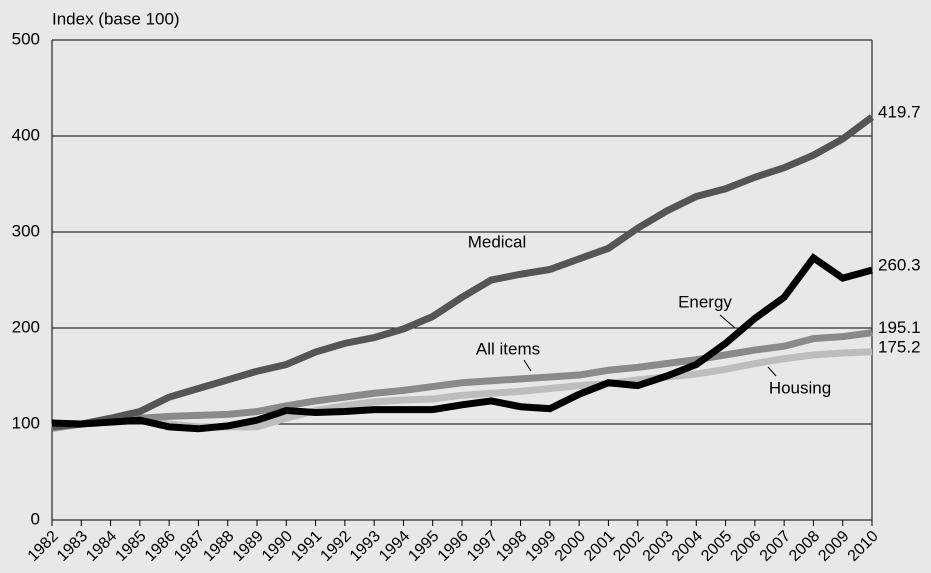 Image resolution: width=931 pixels, height=573 pixels. I want to click on series-label: All items, so click(508, 348).